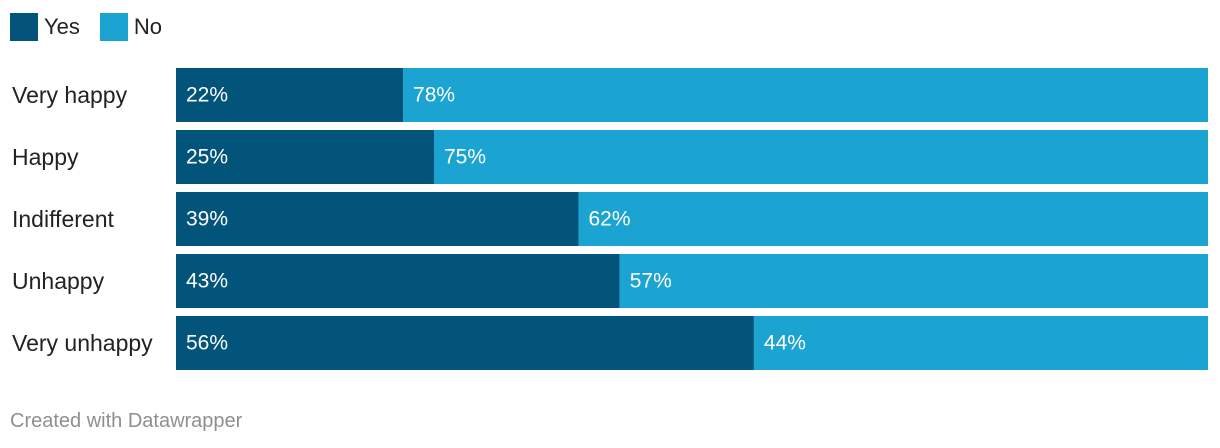 The height and width of the screenshot is (448, 1220). I want to click on data-label-yes: 22%, so click(207, 95).